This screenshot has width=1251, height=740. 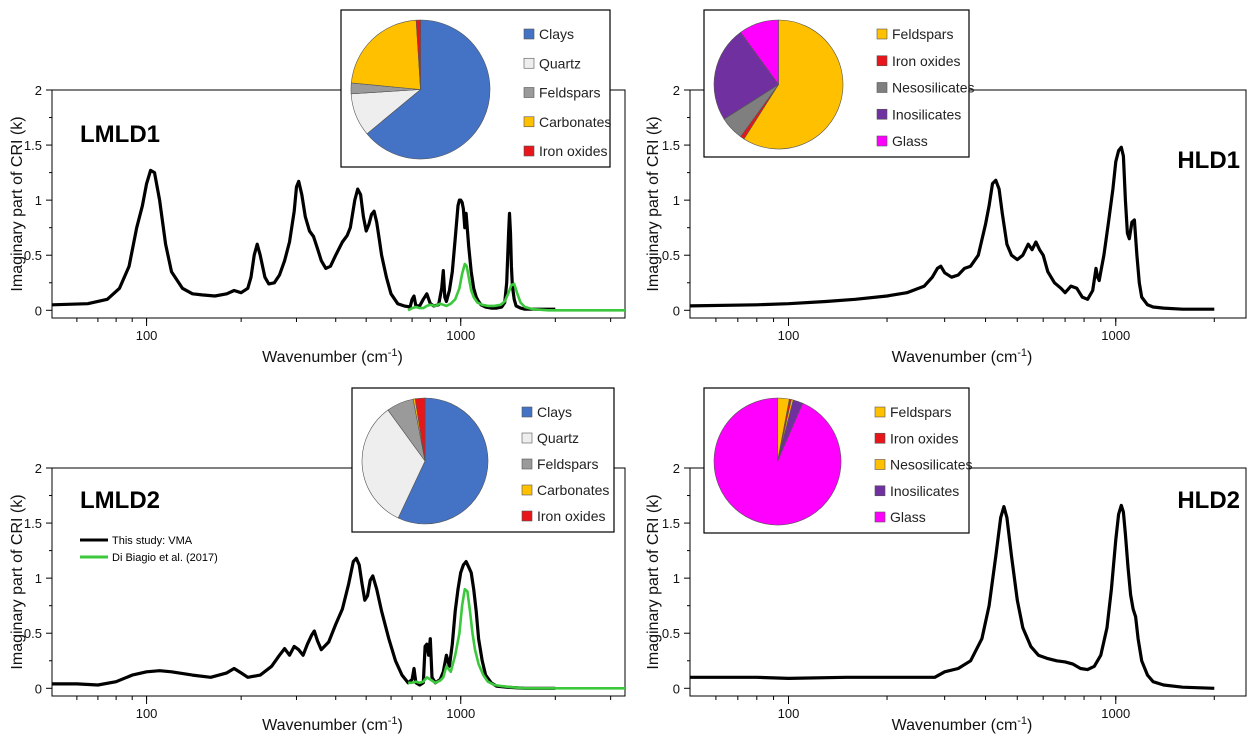 What do you see at coordinates (120, 500) in the screenshot?
I see `panel-title: LMLD2` at bounding box center [120, 500].